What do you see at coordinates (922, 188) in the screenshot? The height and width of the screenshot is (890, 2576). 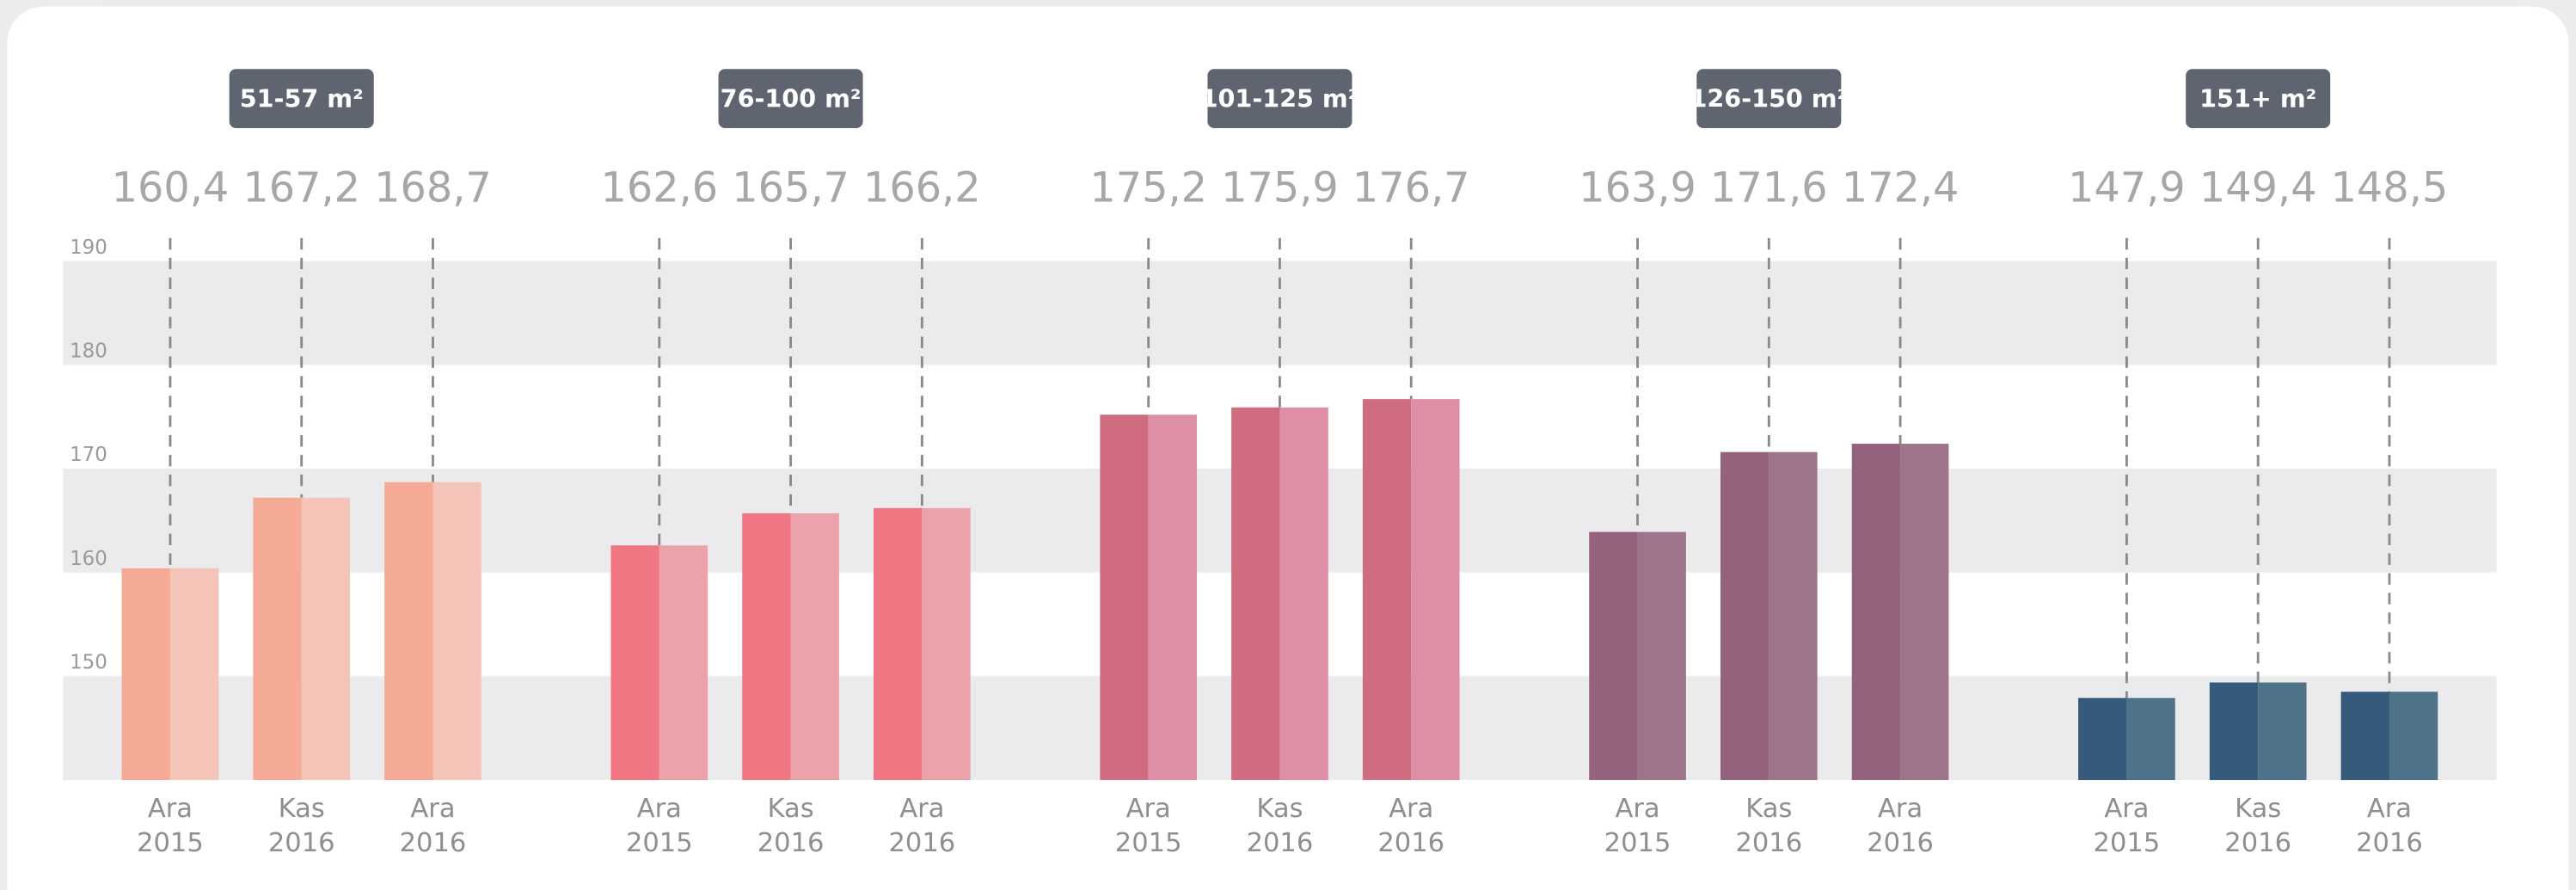 I see `value-label: 166,2` at bounding box center [922, 188].